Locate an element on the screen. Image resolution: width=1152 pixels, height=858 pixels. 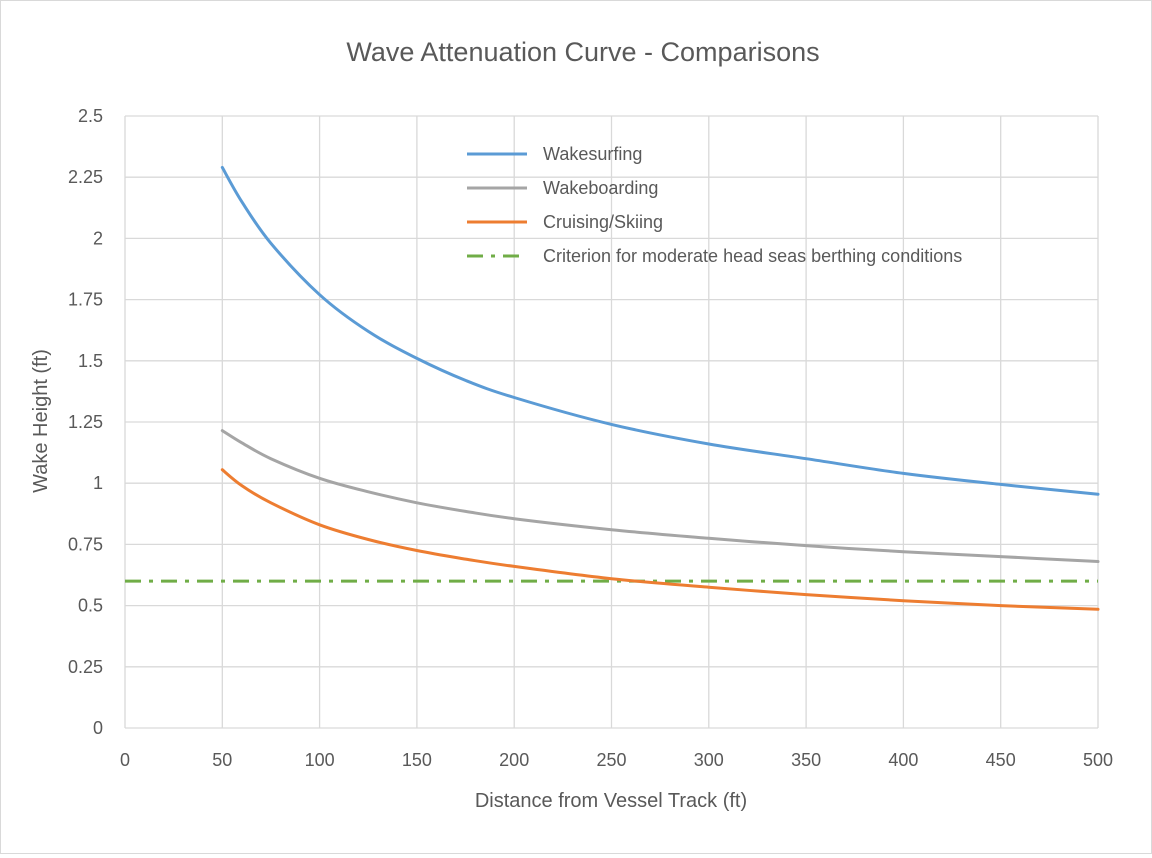
y-tick-label: 0 is located at coordinates (98, 728).